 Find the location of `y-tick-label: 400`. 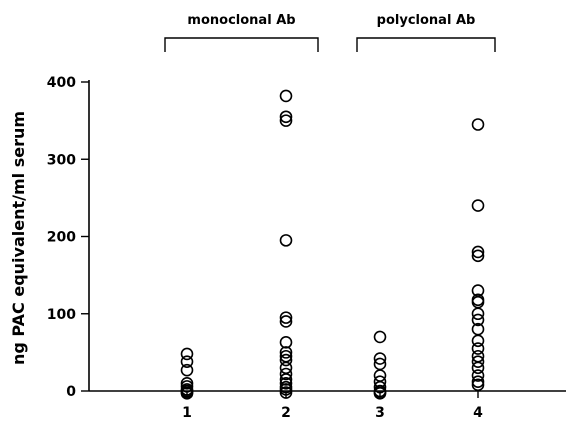

y-tick-label: 400 is located at coordinates (61, 83).